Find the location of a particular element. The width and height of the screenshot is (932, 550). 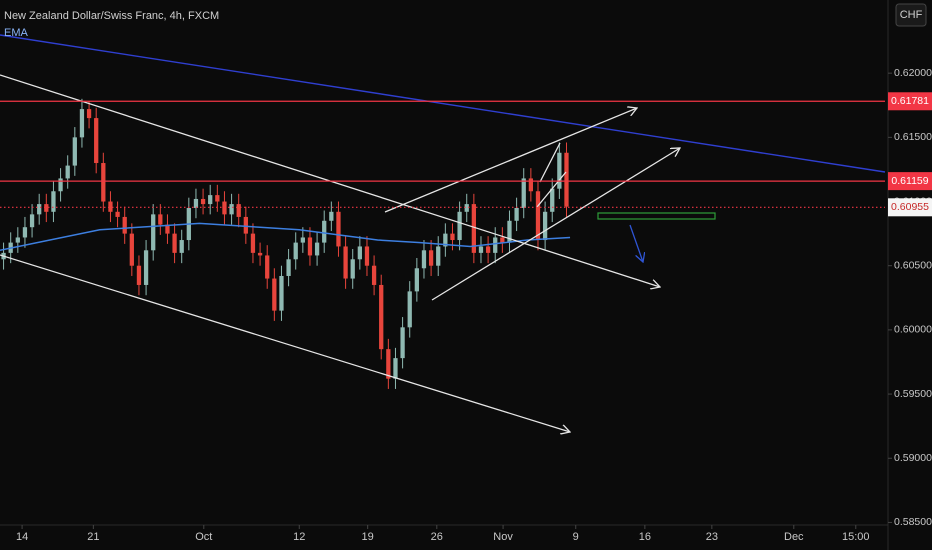

currency-button is located at coordinates (911, 15).